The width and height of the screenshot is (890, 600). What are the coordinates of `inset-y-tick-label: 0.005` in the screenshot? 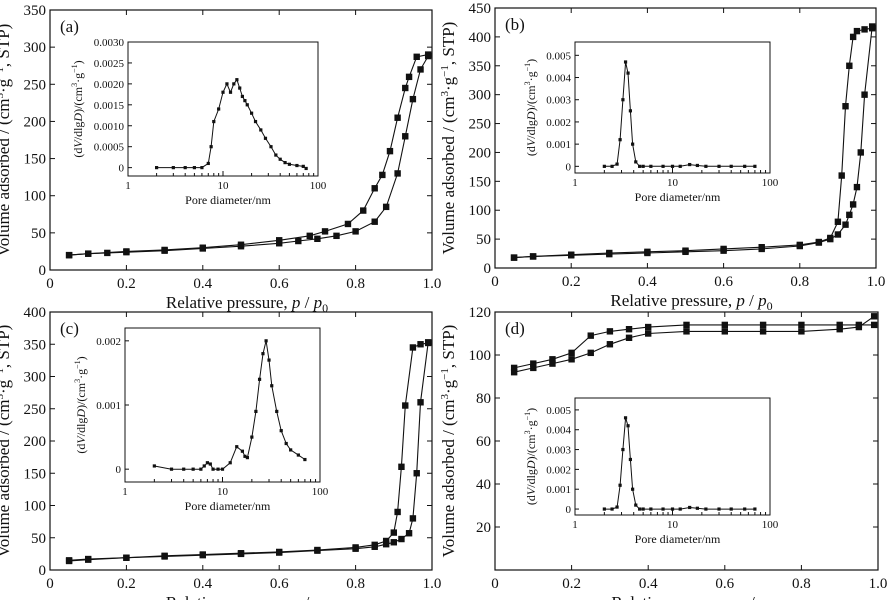 It's located at (558, 56).